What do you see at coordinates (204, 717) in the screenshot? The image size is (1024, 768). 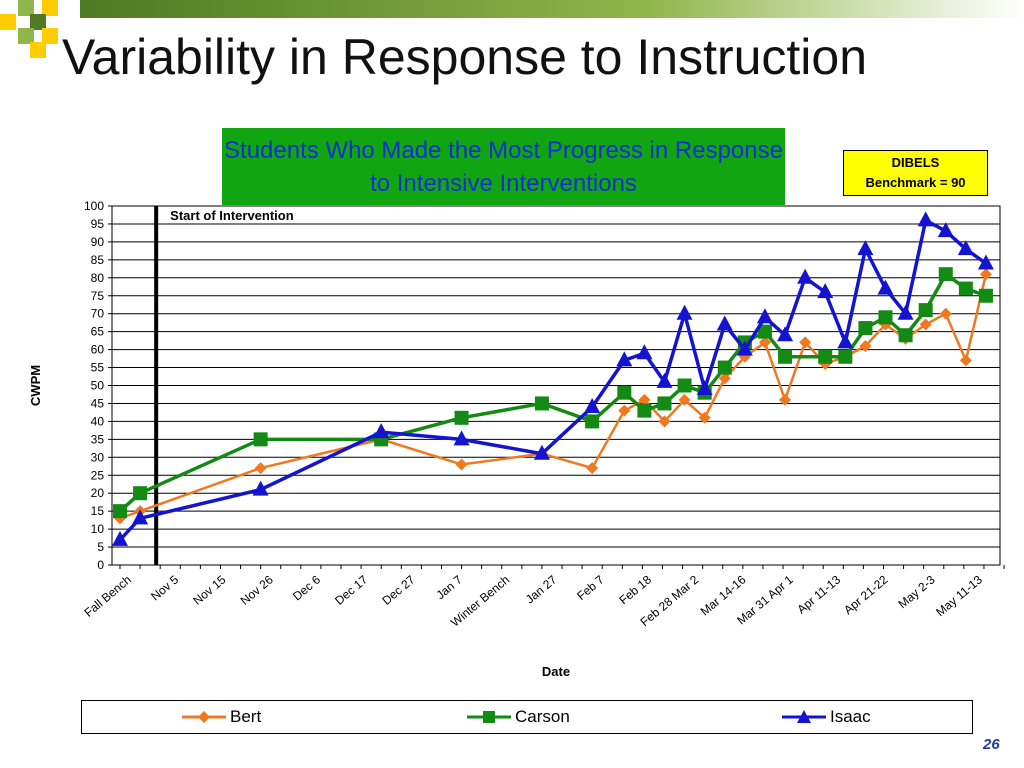 I see `diamond-marker-icon` at bounding box center [204, 717].